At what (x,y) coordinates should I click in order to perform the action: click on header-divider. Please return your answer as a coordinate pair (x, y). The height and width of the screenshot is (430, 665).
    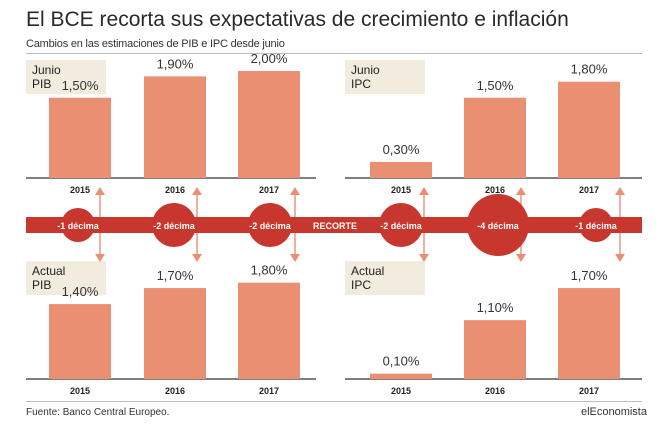
    Looking at the image, I should click on (334, 53).